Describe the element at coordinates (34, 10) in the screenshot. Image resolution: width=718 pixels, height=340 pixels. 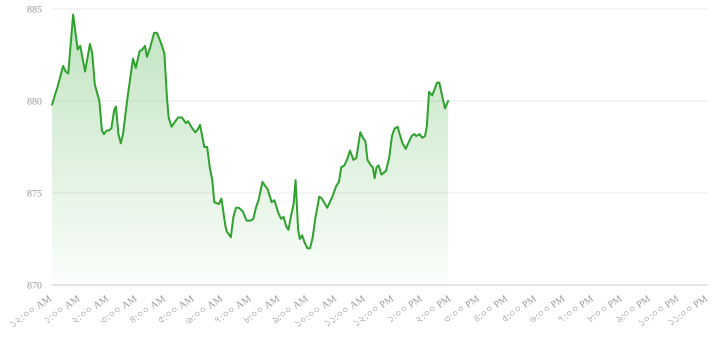
I see `y-tick-label: 885` at that location.